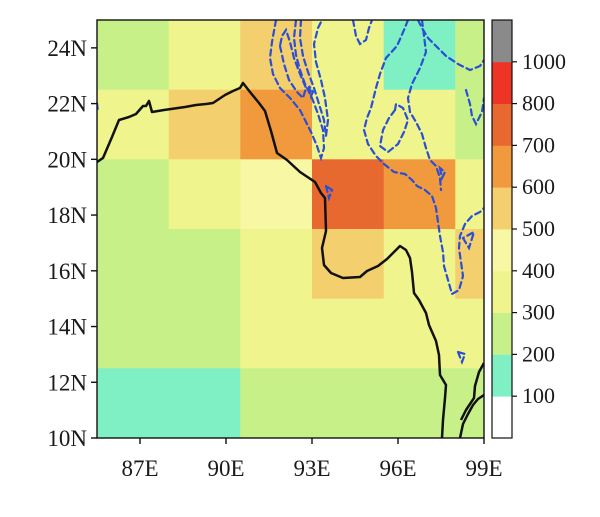 This screenshot has width=600, height=517. Describe the element at coordinates (67, 215) in the screenshot. I see `y-tick-label: 18N` at that location.